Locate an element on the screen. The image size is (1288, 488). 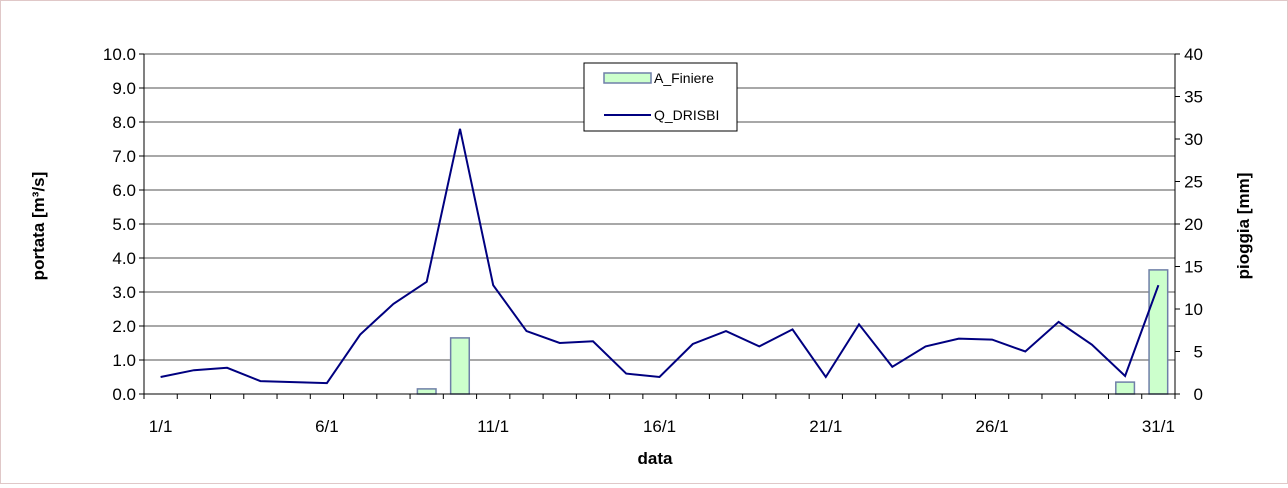
right-tick-label: 30 is located at coordinates (1193, 139).